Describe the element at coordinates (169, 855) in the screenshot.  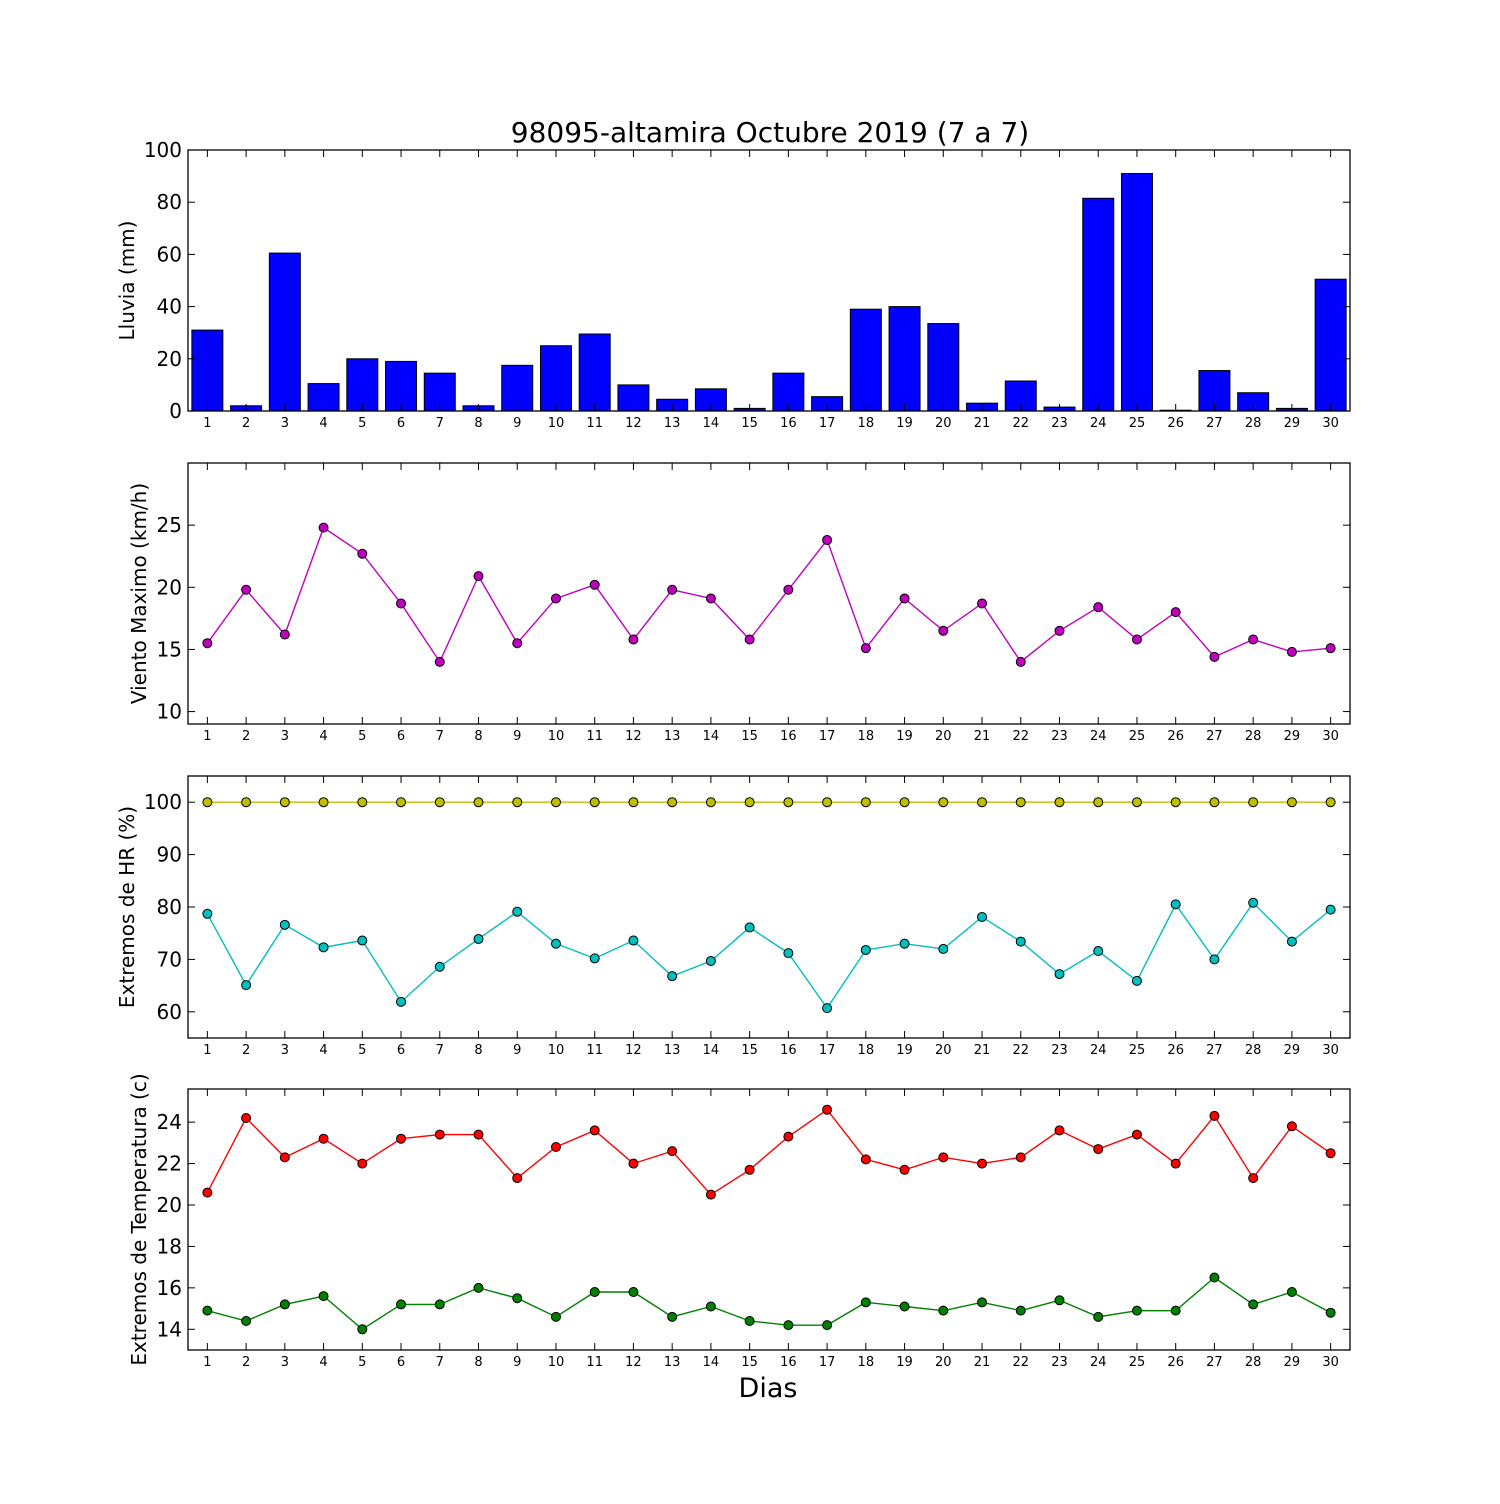
I see `y-tick-label: 90` at that location.